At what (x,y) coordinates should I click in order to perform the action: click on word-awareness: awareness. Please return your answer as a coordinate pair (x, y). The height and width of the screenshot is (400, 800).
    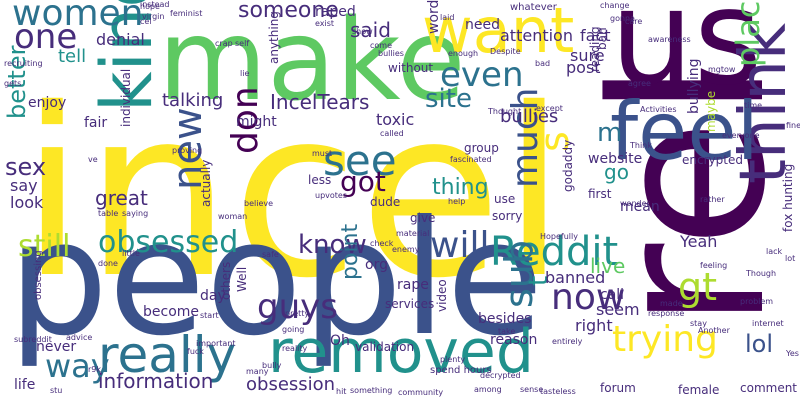
    Looking at the image, I should click on (669, 39).